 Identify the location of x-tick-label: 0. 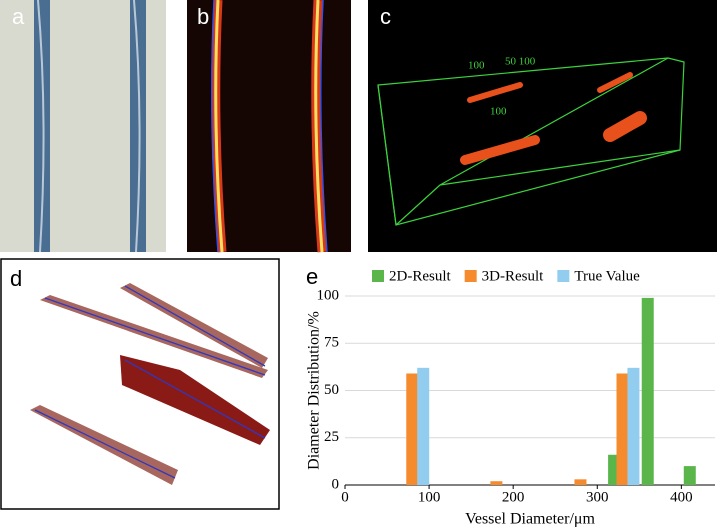
(345, 497).